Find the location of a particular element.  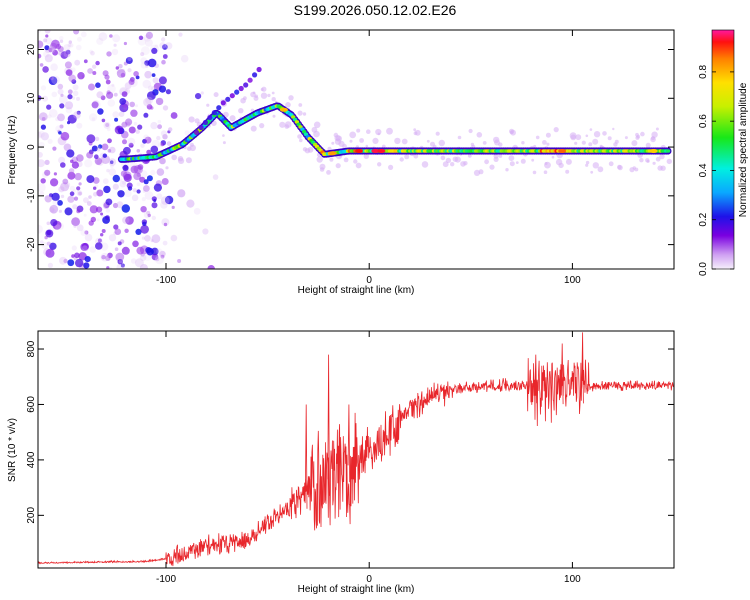

spectrogram-y-tick-label: -10 is located at coordinates (31, 195).